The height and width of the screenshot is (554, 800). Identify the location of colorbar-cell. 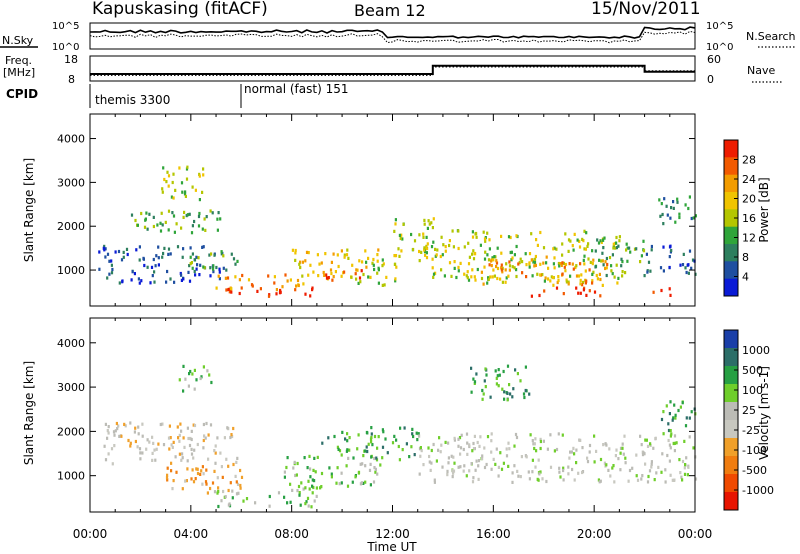
(731, 447).